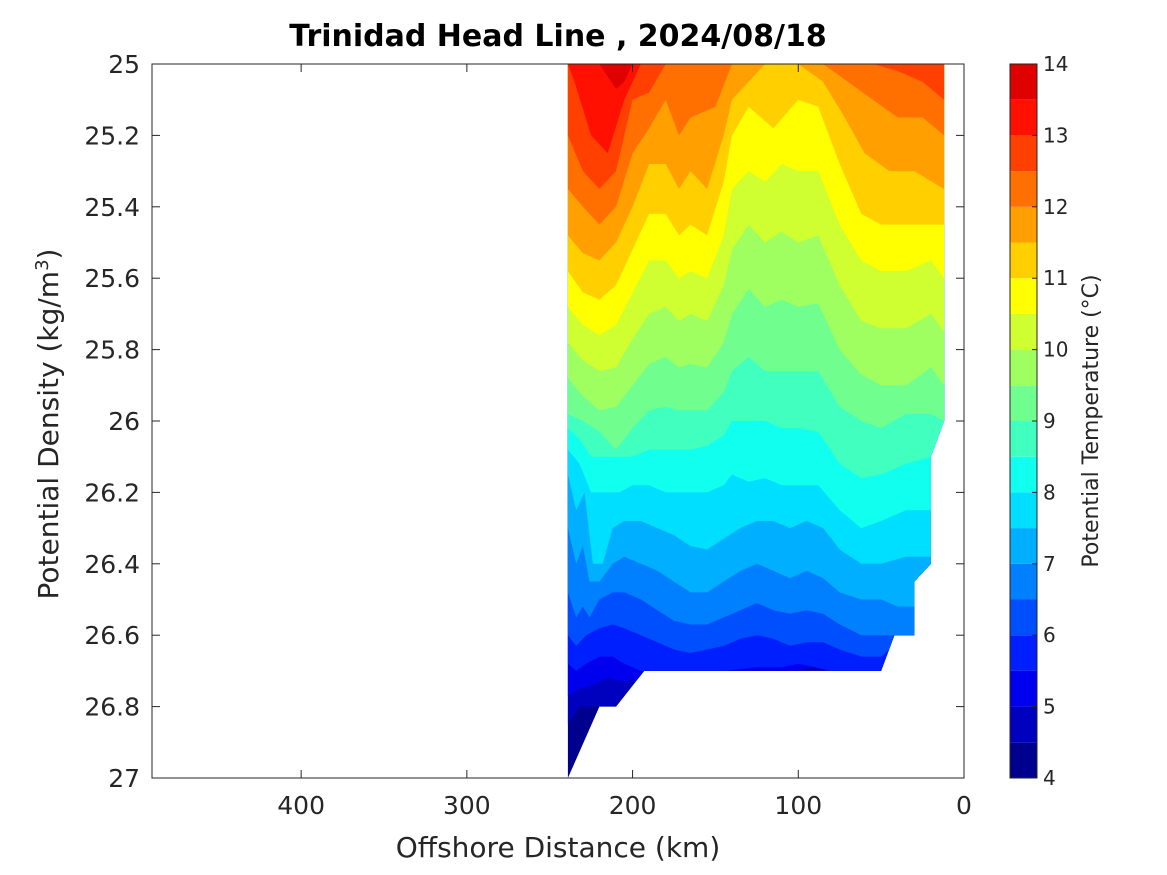 The height and width of the screenshot is (875, 1167). Describe the element at coordinates (48, 254) in the screenshot. I see `y-axis-label-close: )` at that location.